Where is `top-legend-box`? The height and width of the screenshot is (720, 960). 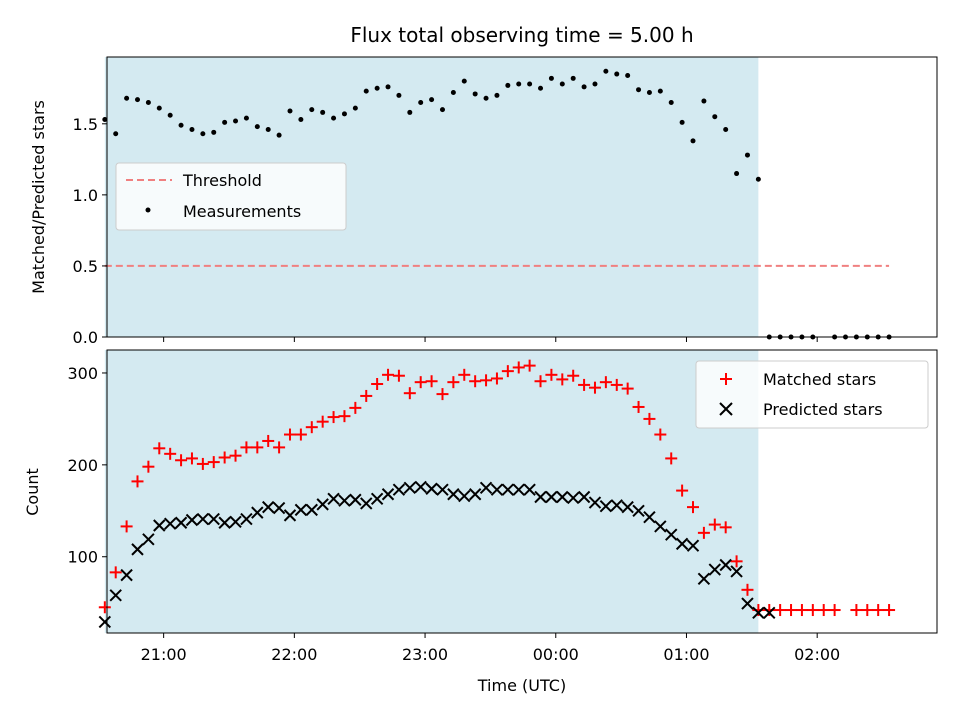 top-legend-box is located at coordinates (231, 196).